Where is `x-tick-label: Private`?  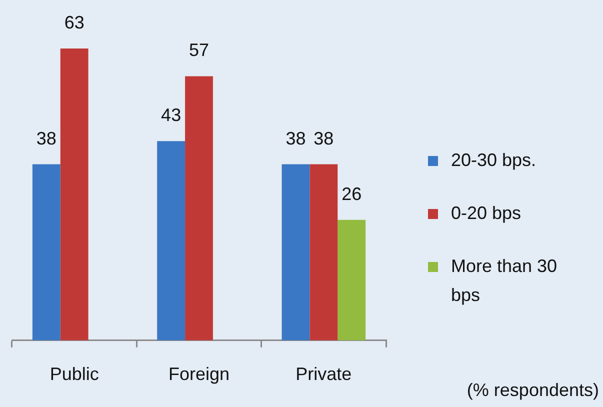 x-tick-label: Private is located at coordinates (324, 374).